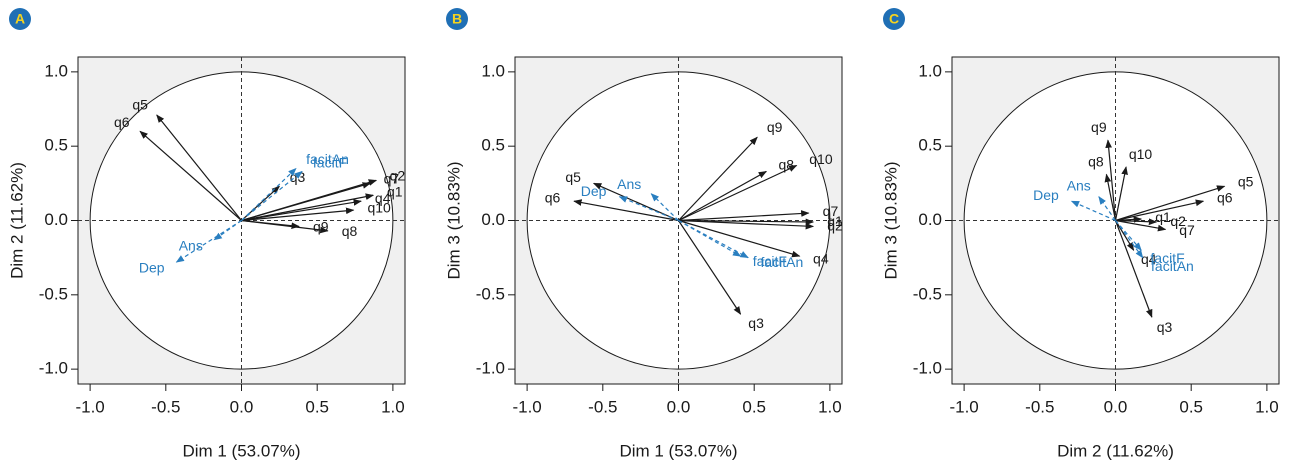 The image size is (1289, 462). I want to click on y-axis-title: Dim 2 (11.62%), so click(16, 220).